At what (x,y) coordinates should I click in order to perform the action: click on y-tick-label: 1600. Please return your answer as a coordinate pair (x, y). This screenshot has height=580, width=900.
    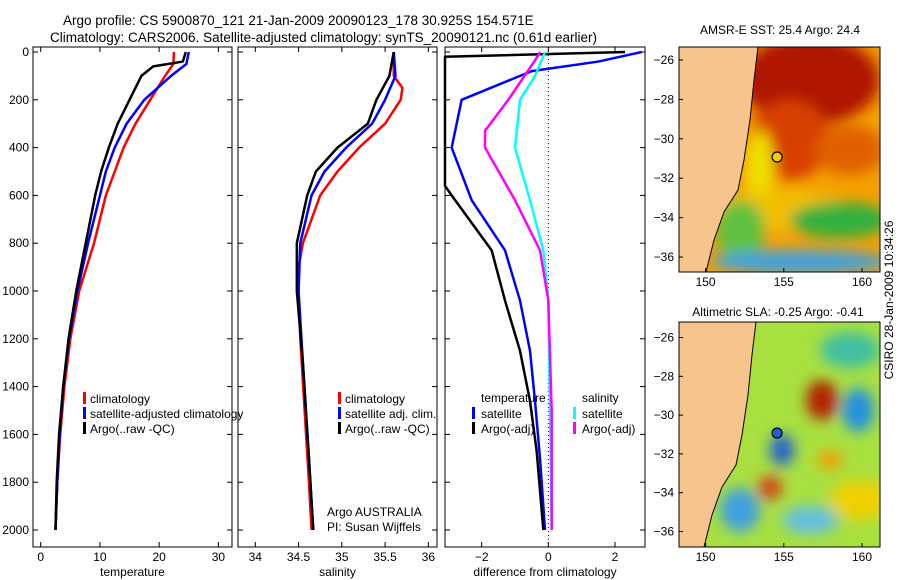
    Looking at the image, I should click on (15, 434).